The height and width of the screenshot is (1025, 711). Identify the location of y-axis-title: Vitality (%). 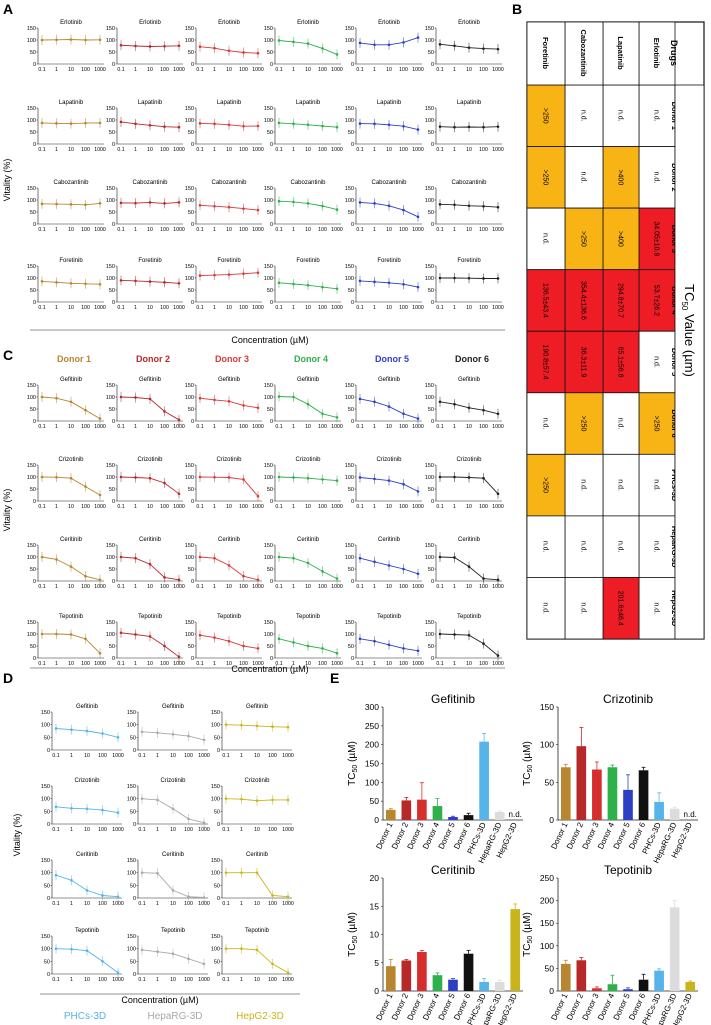
(17, 835).